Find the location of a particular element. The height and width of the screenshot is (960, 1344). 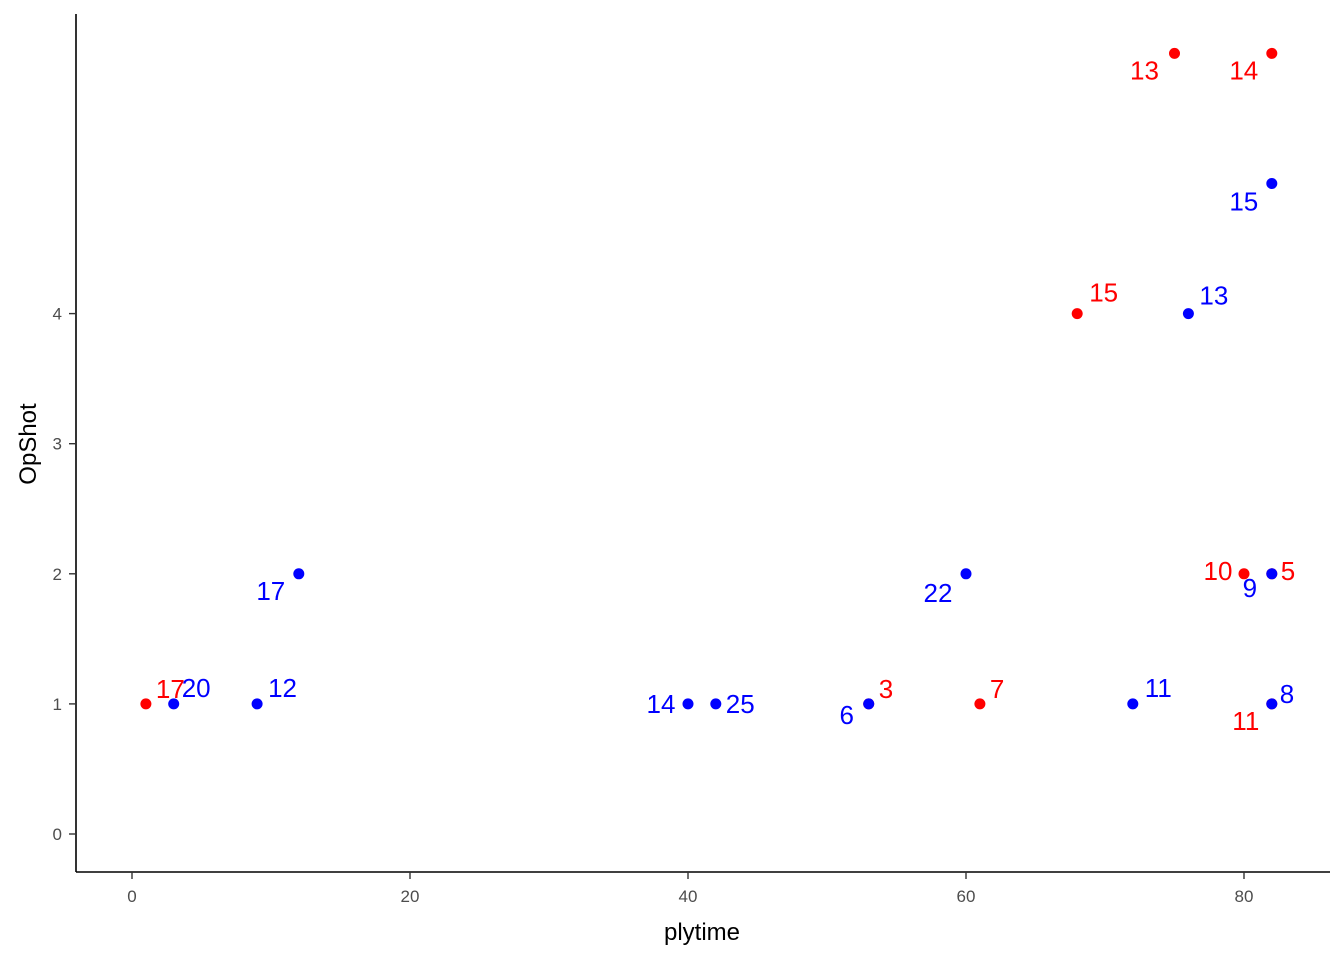

data-label: 25 is located at coordinates (740, 704).